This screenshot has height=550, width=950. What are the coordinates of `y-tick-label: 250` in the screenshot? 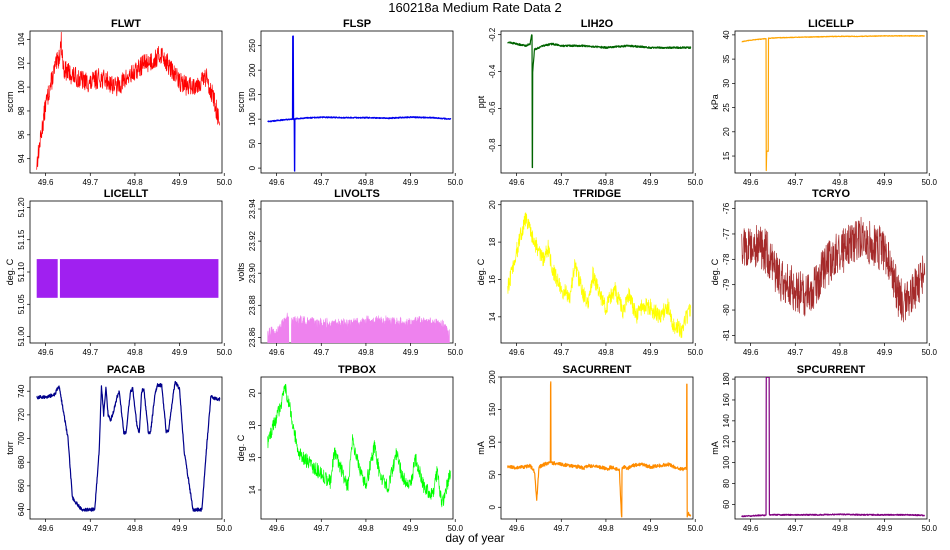 It's located at (252, 45).